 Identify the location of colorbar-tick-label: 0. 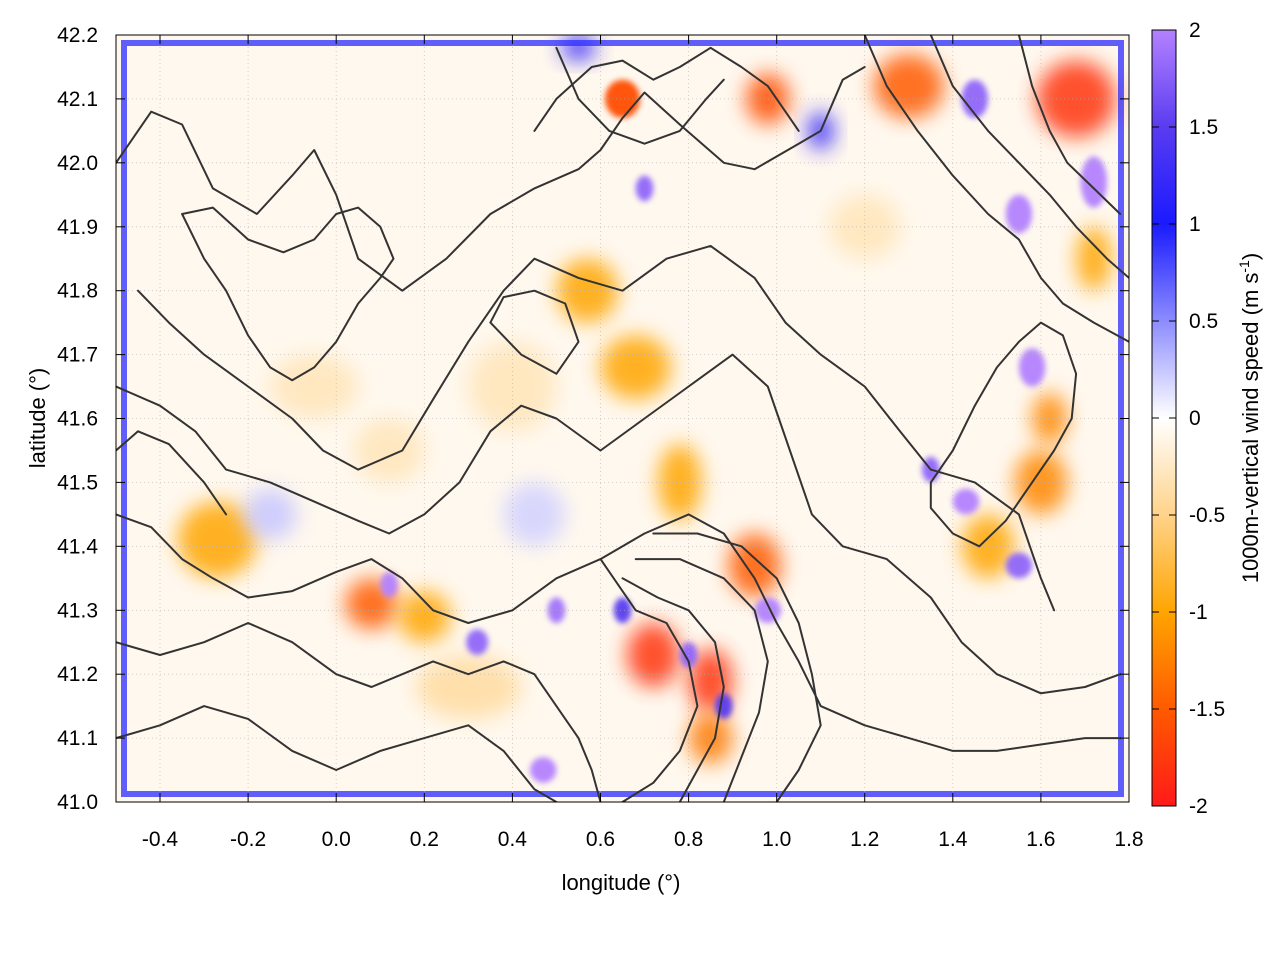
(1195, 418).